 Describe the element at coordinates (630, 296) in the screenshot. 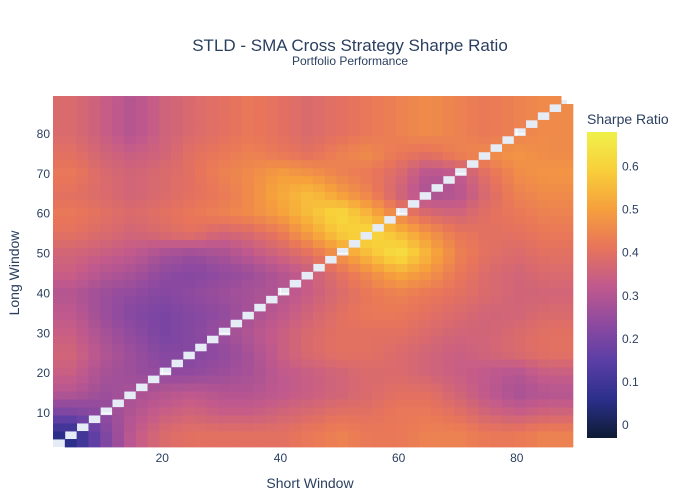

I see `colorbar-tick-label: 0.3` at that location.